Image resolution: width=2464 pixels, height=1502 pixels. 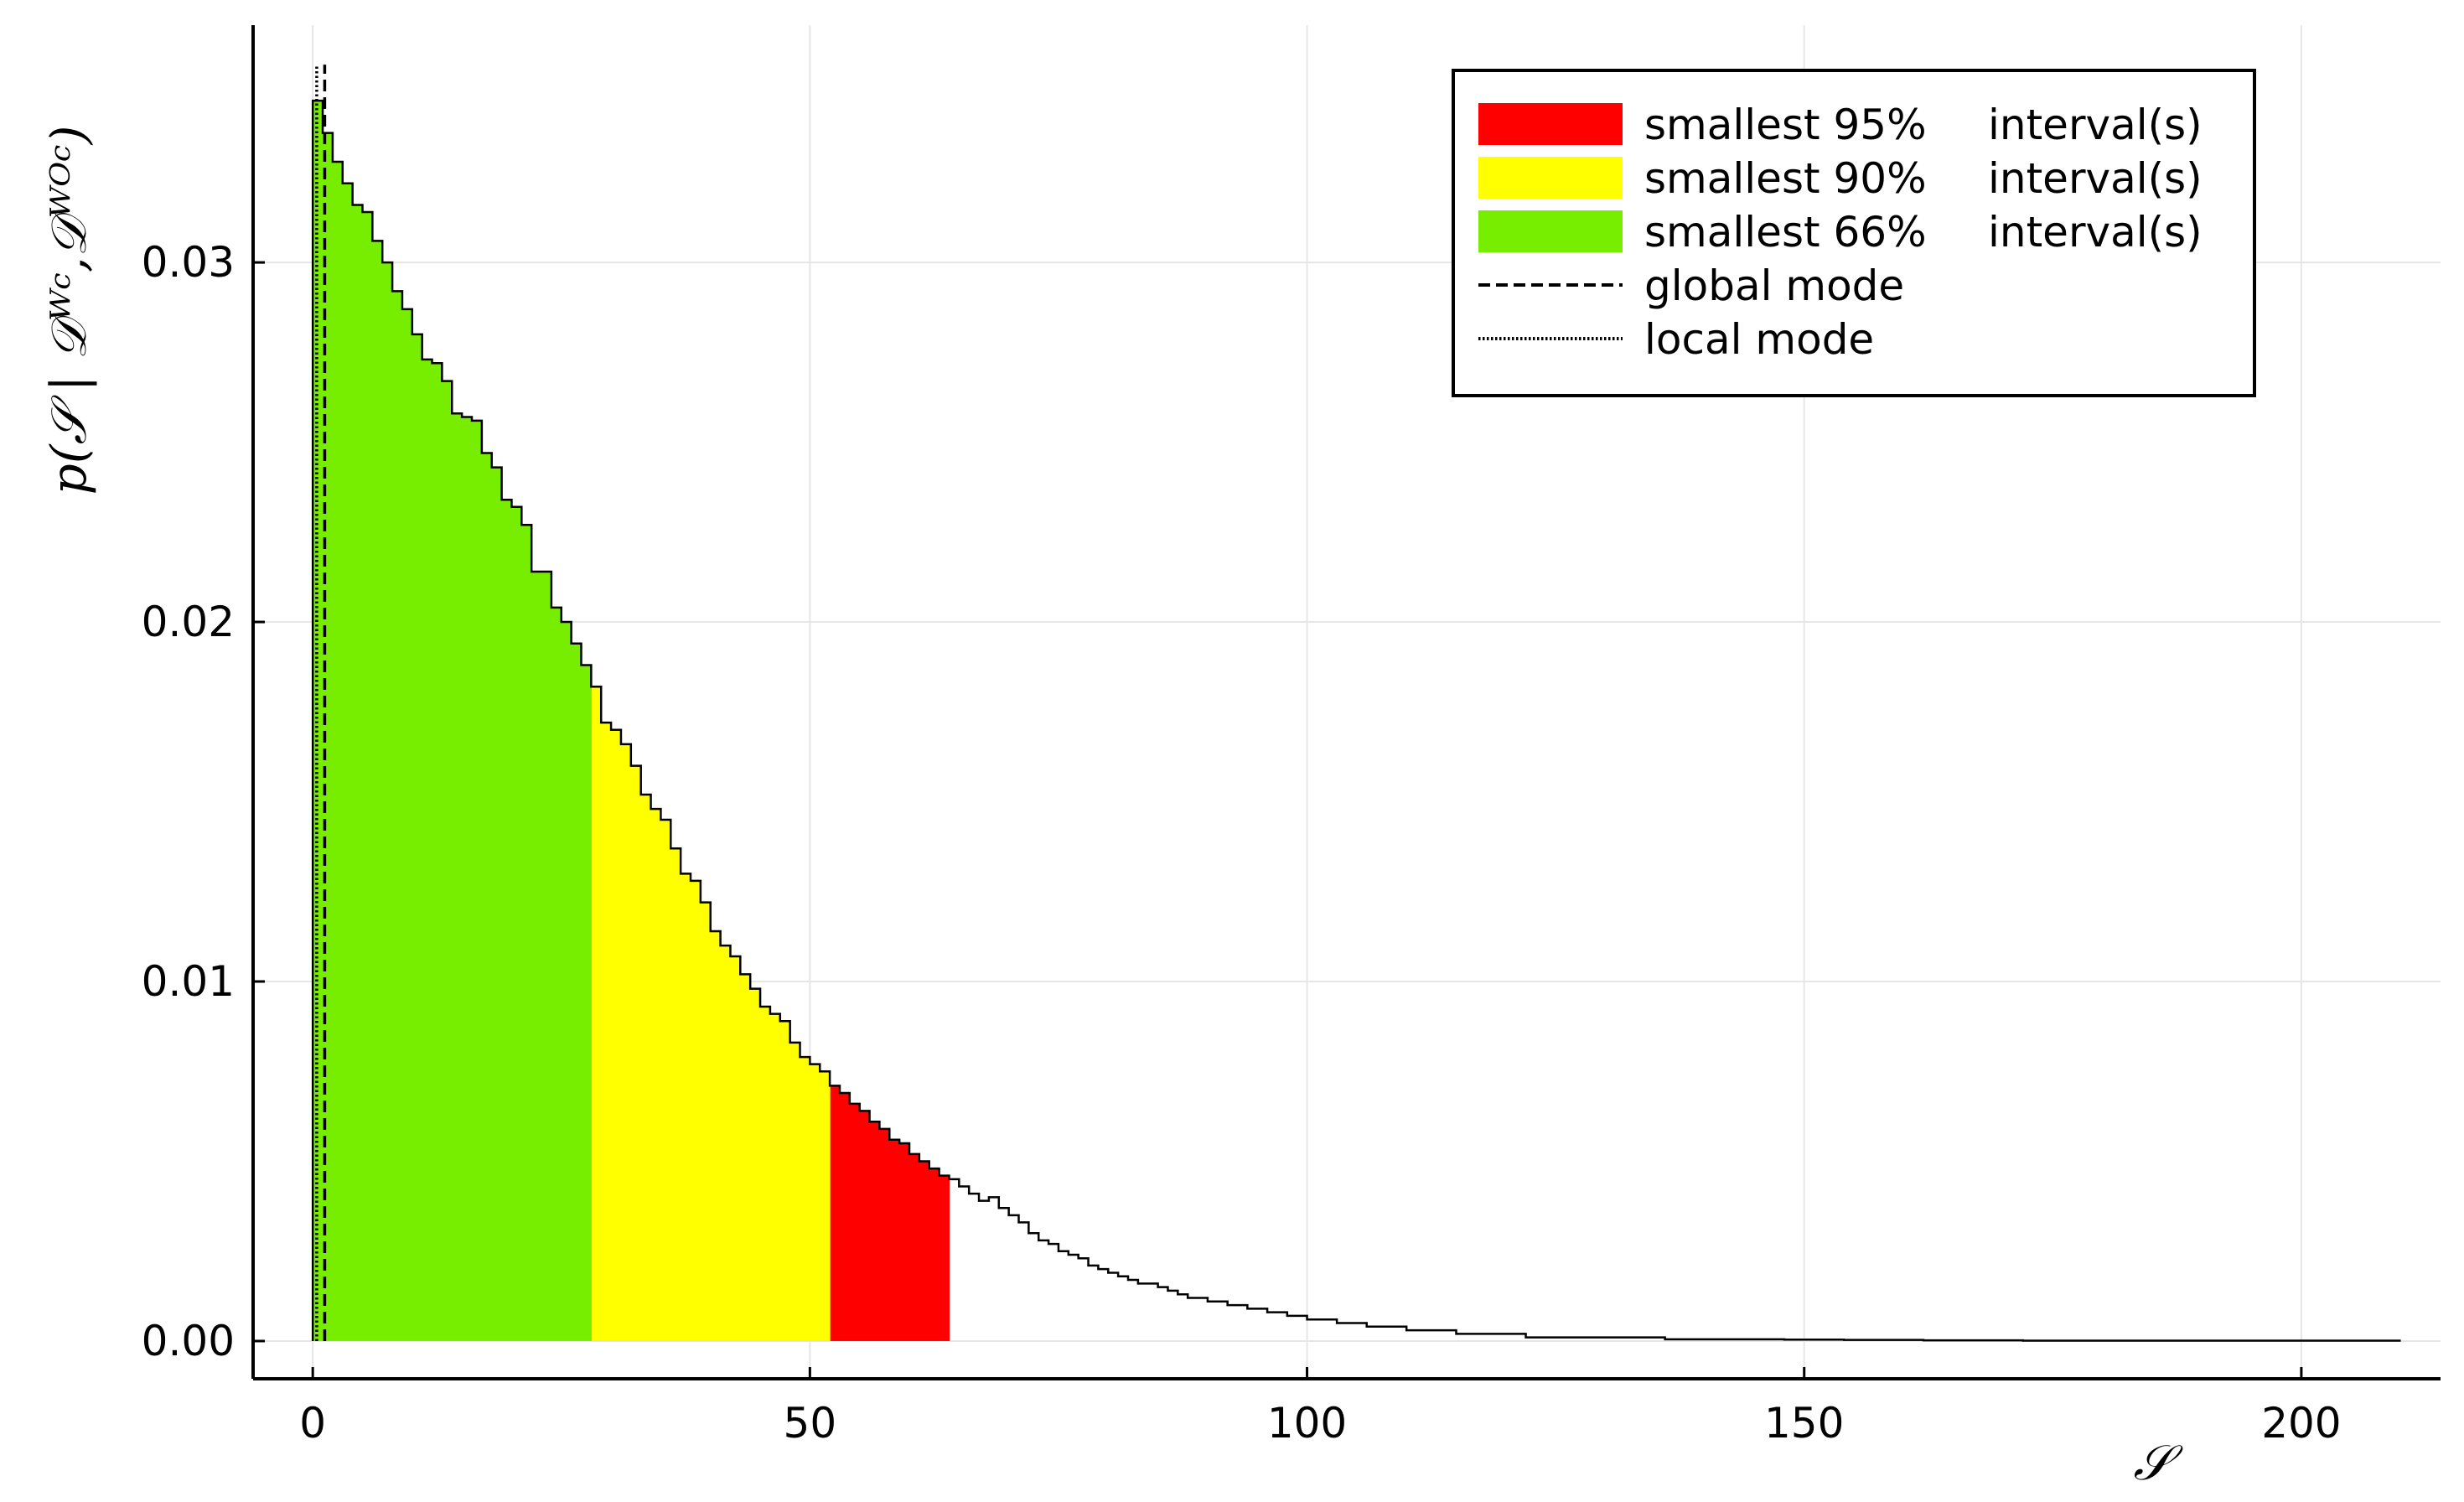 I want to click on y-tick-label: 0.03, so click(x=188, y=263).